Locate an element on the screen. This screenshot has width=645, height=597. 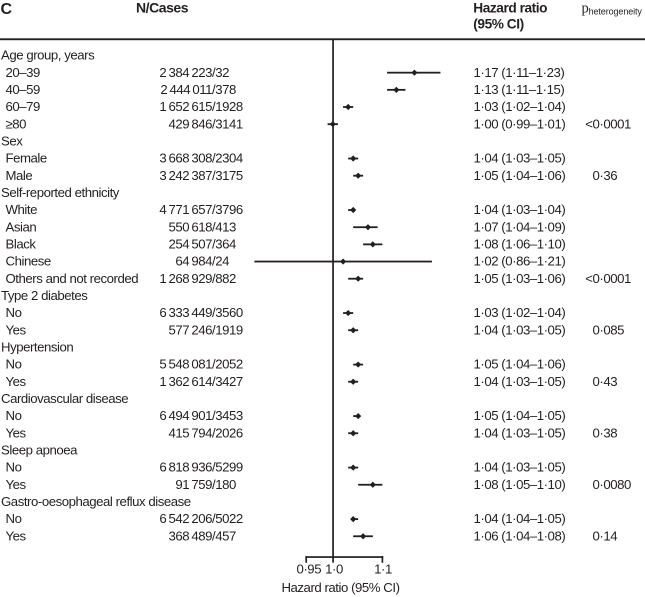
svg-text: 254 507 is located at coordinates (191, 243).